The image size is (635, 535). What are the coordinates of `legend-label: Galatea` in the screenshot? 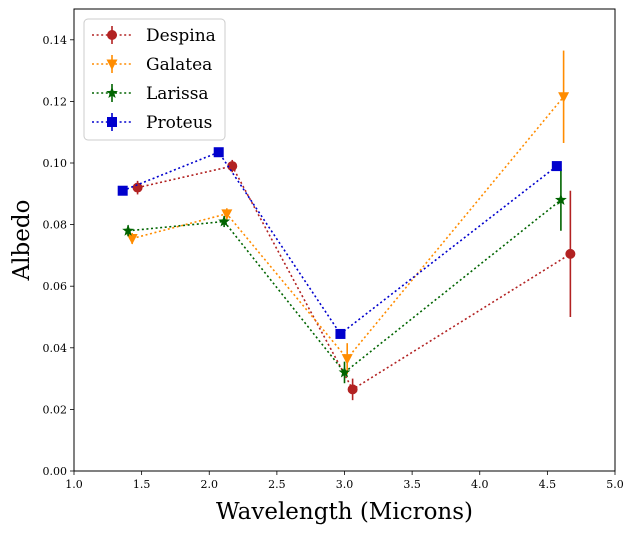 It's located at (179, 65).